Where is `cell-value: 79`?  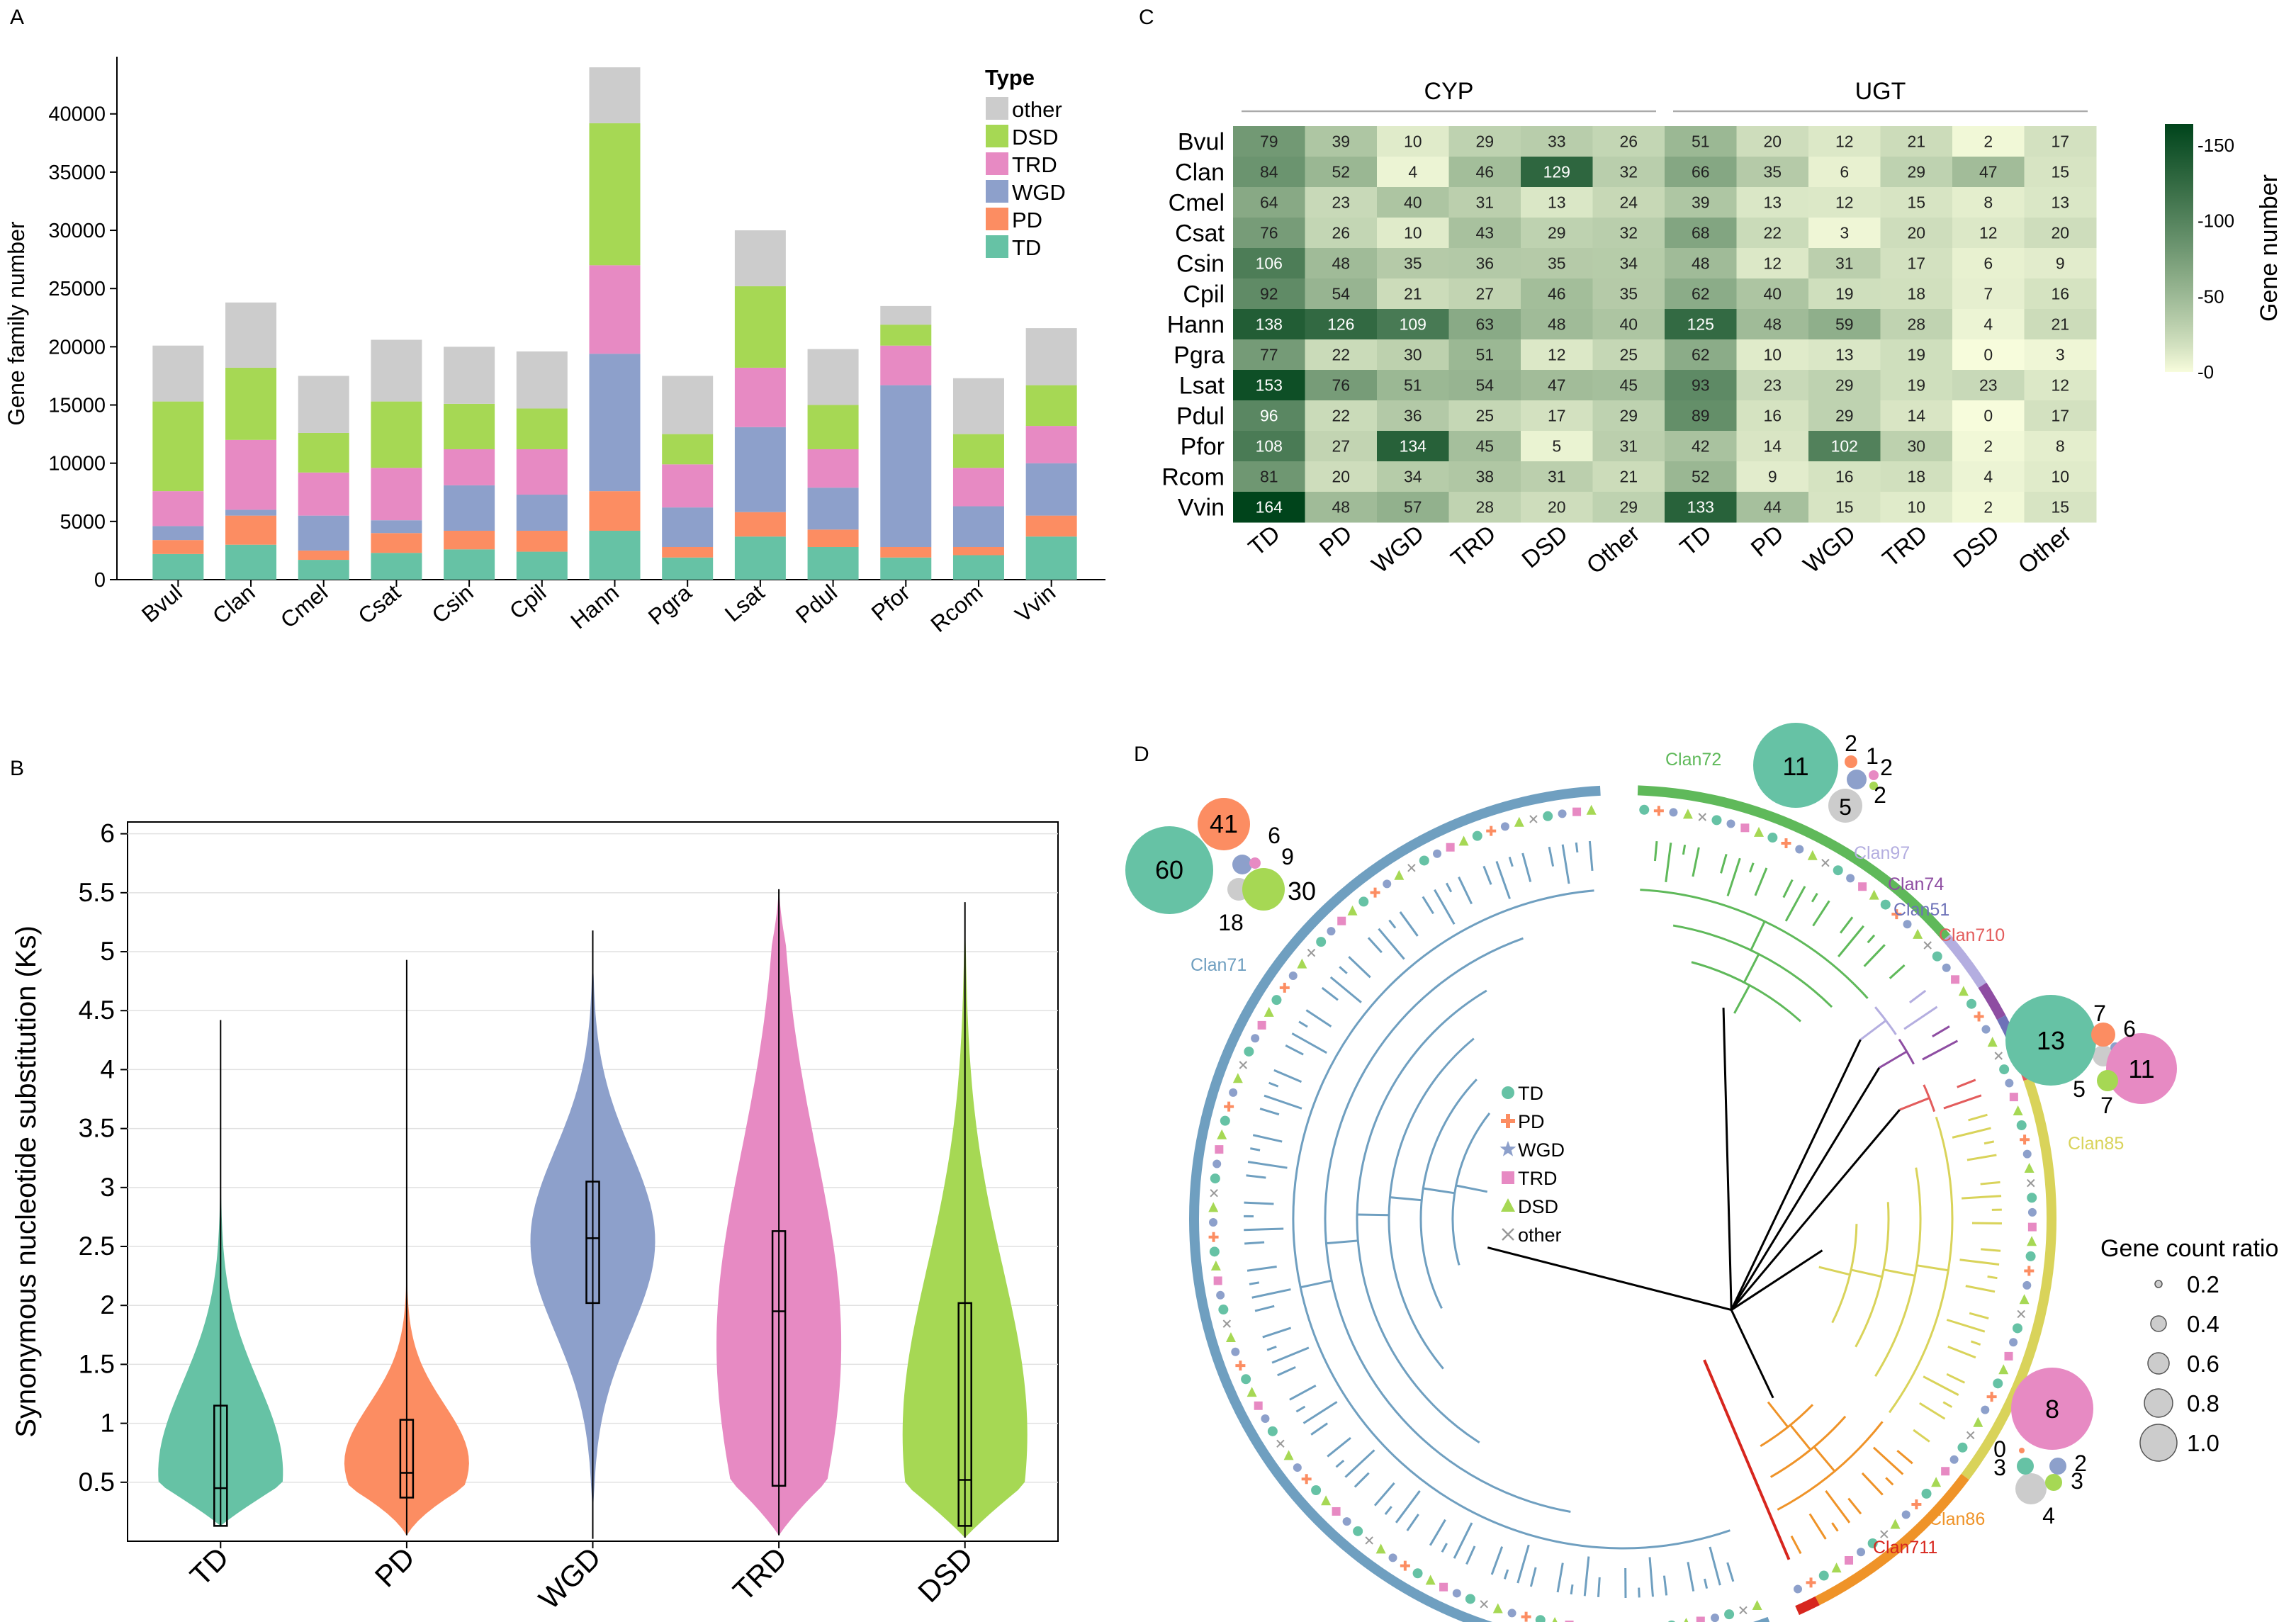 cell-value: 79 is located at coordinates (1269, 142).